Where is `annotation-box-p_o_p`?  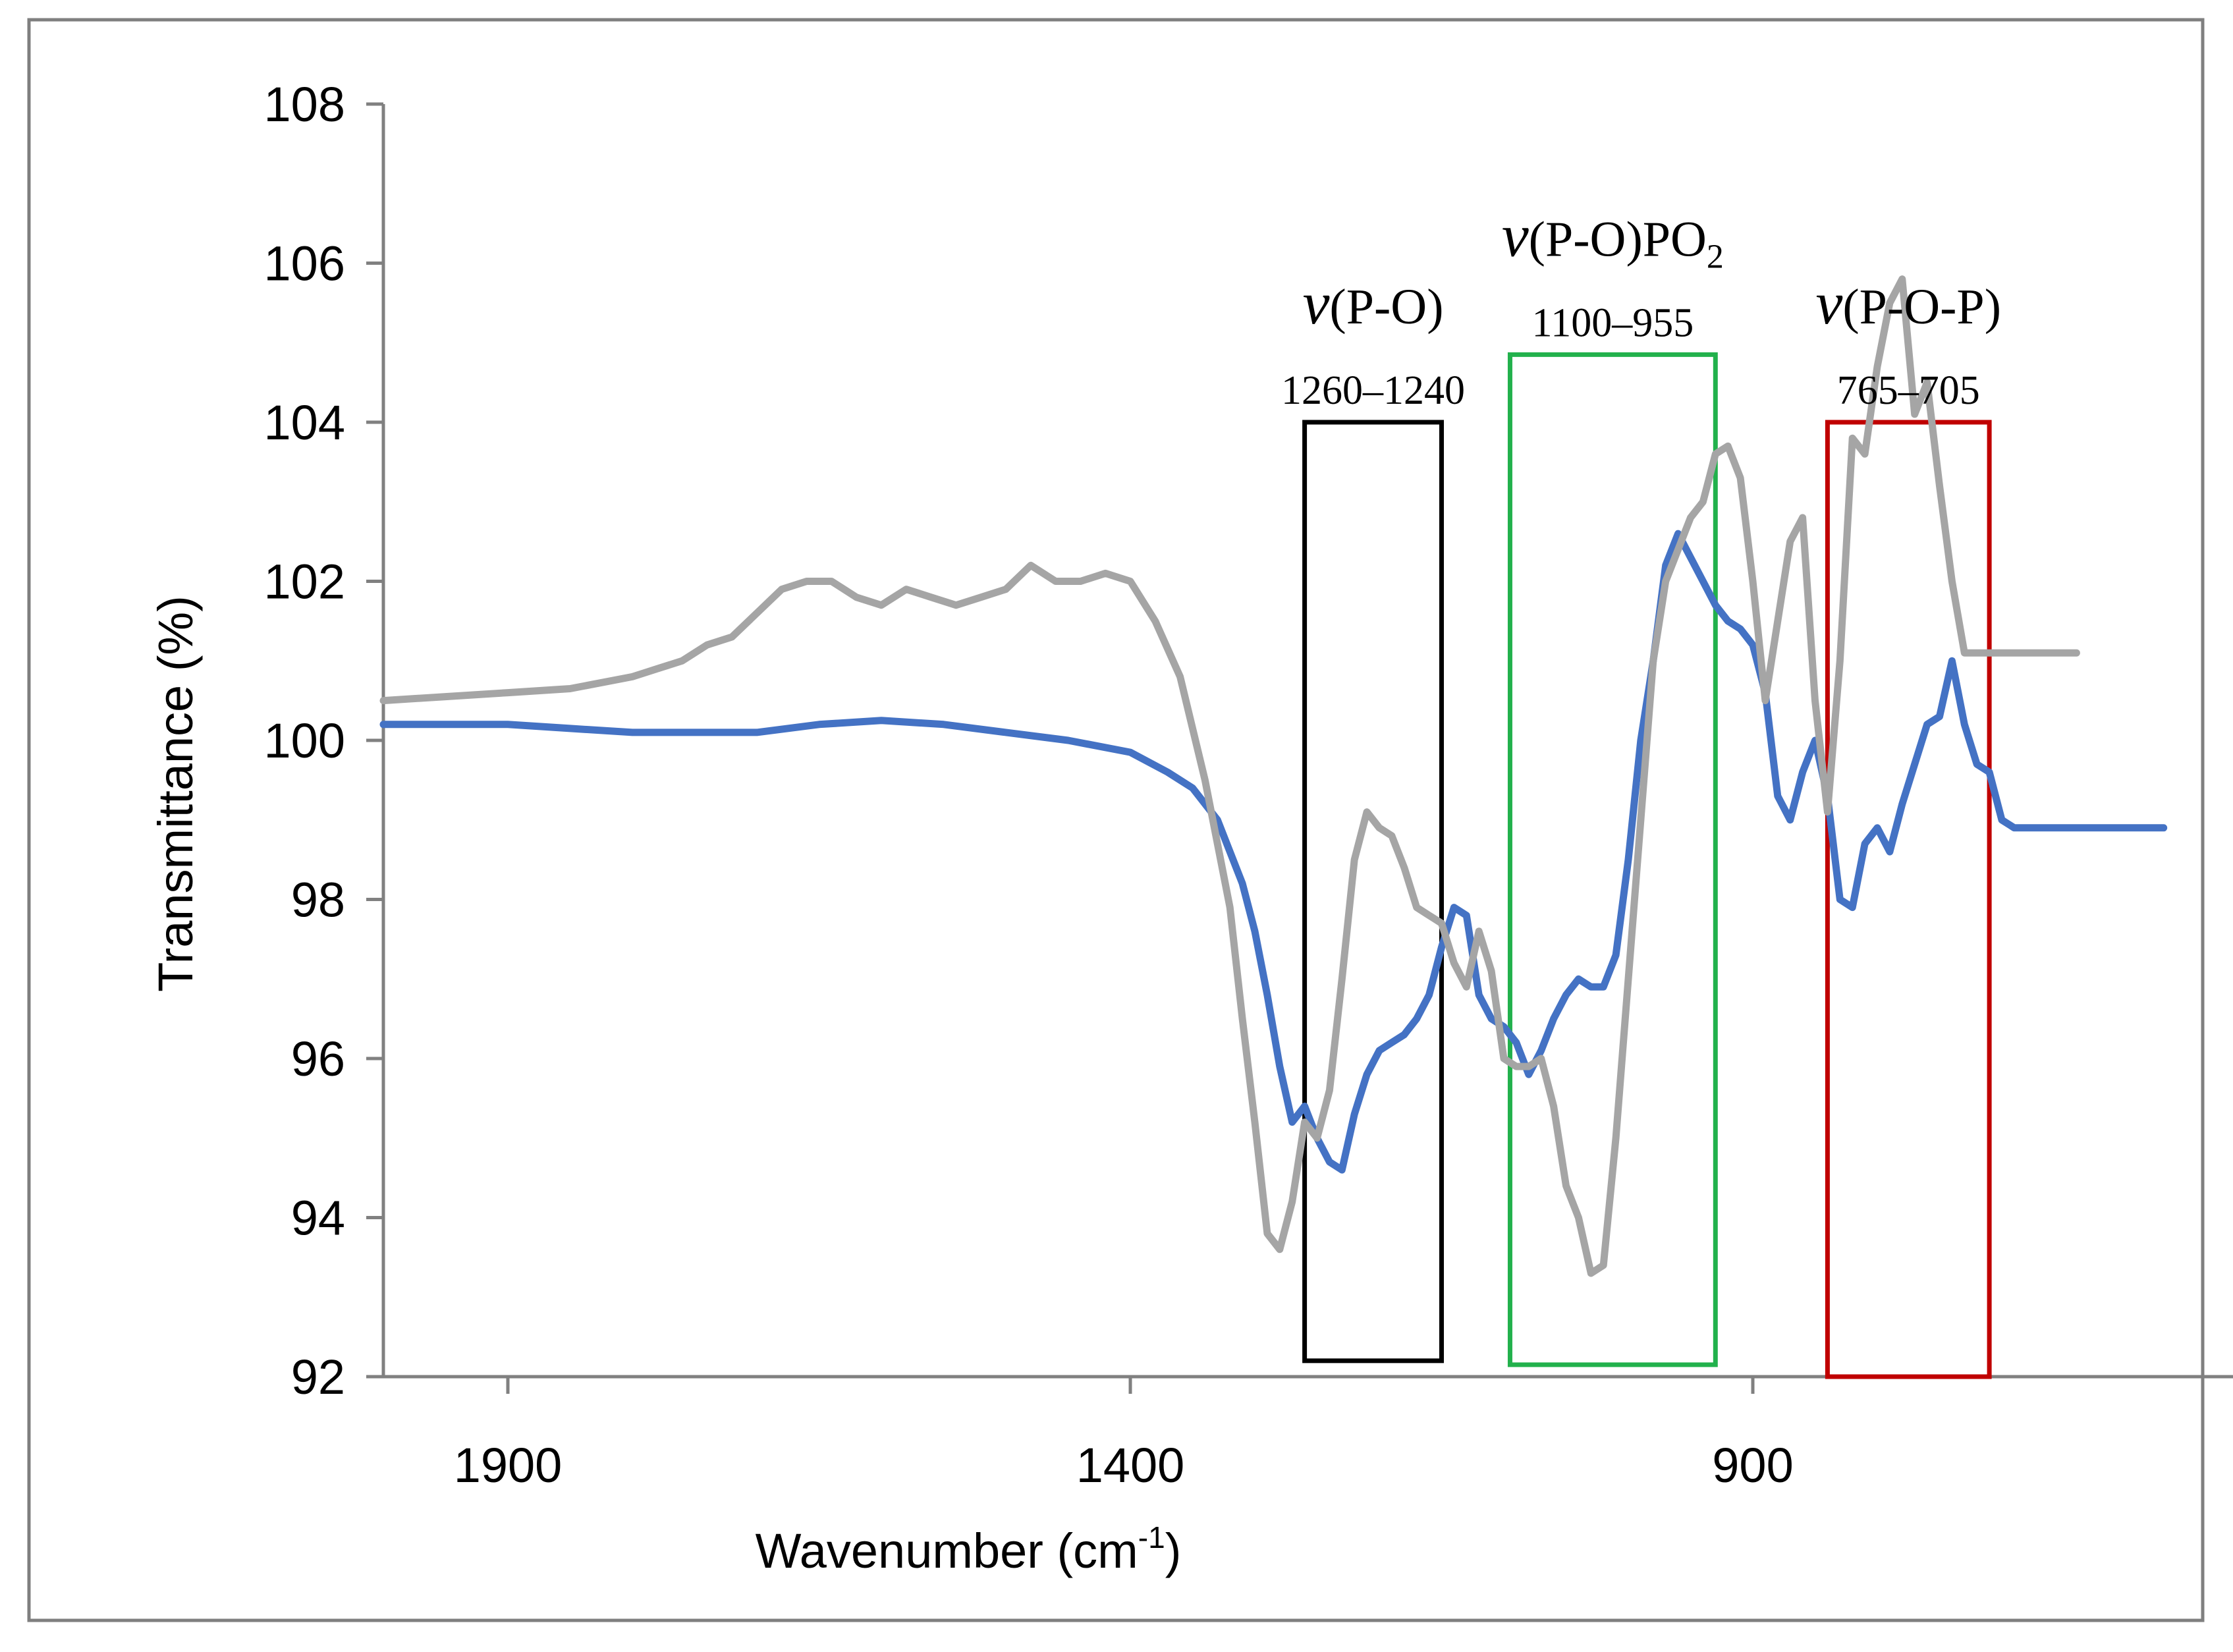
annotation-box-p_o_p is located at coordinates (1908, 899).